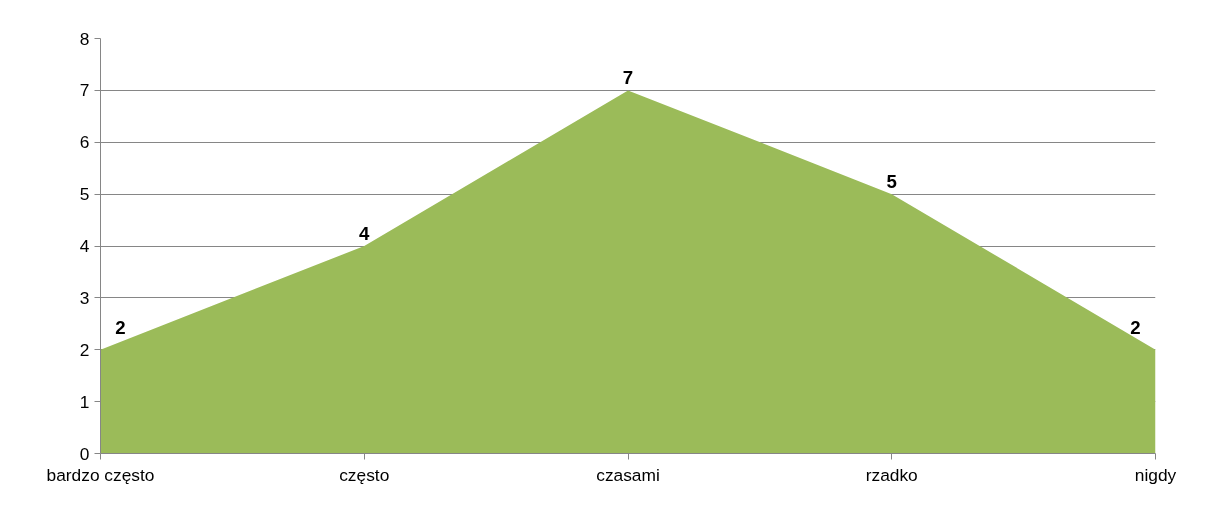  What do you see at coordinates (84, 38) in the screenshot?
I see `y-tick-label: 8` at bounding box center [84, 38].